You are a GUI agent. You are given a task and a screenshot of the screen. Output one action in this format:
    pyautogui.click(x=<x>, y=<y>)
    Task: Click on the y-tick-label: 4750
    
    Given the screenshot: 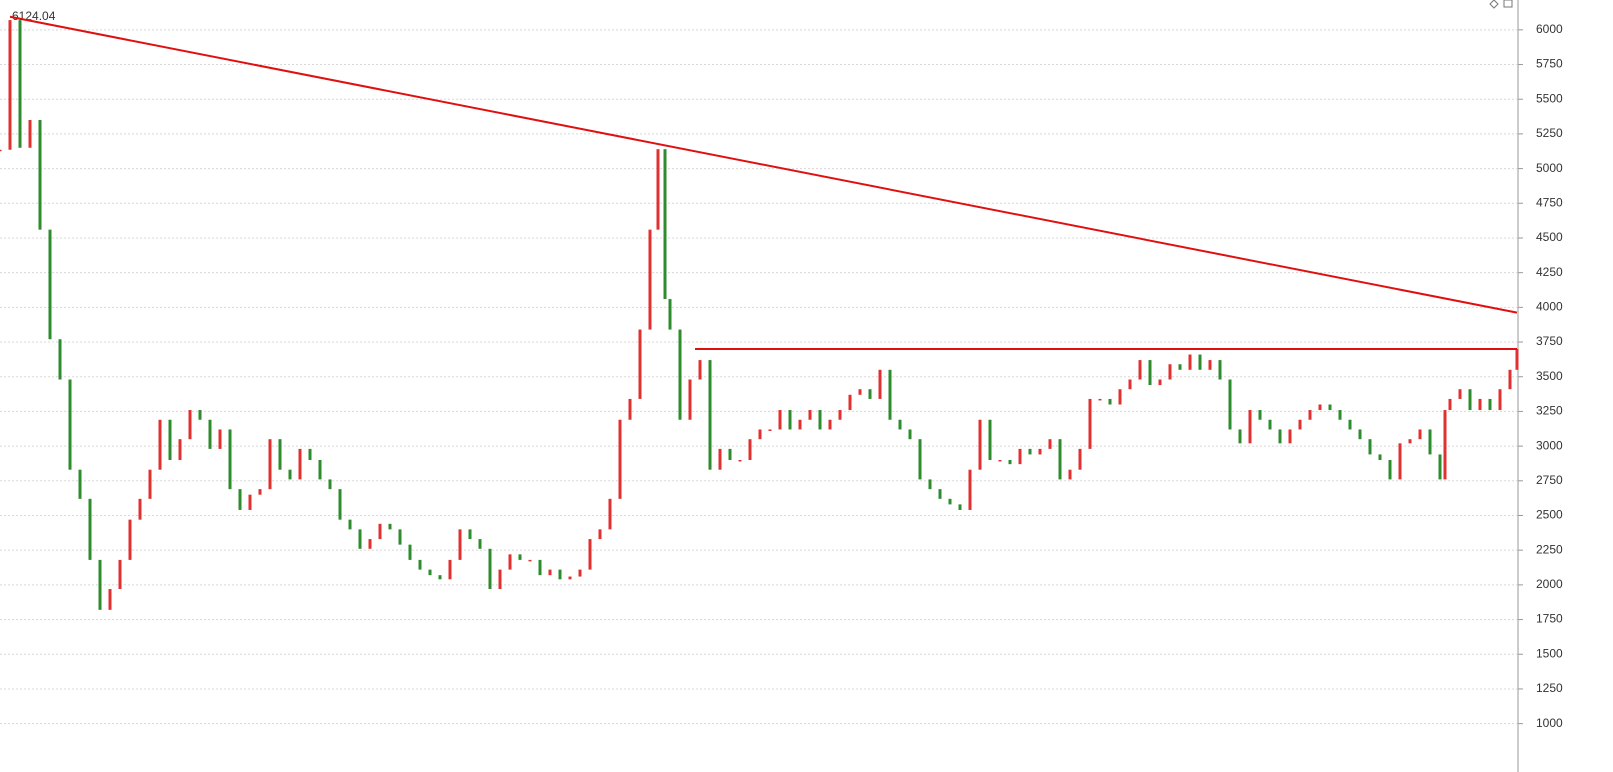 What is the action you would take?
    pyautogui.click(x=1549, y=202)
    